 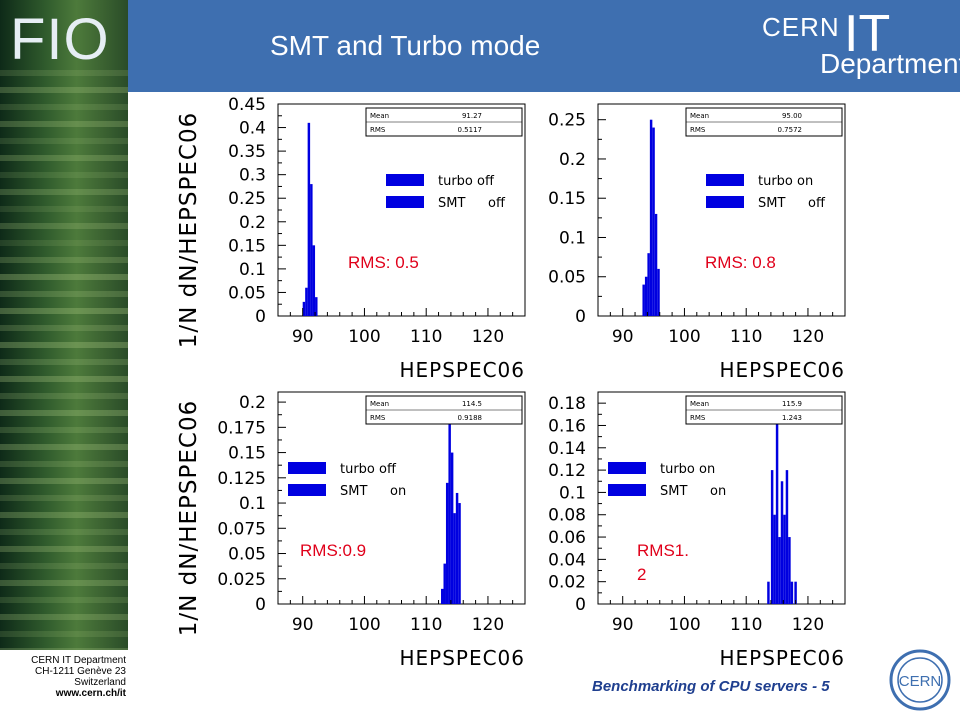 What do you see at coordinates (241, 580) in the screenshot?
I see `y-tick-label: 0.025` at bounding box center [241, 580].